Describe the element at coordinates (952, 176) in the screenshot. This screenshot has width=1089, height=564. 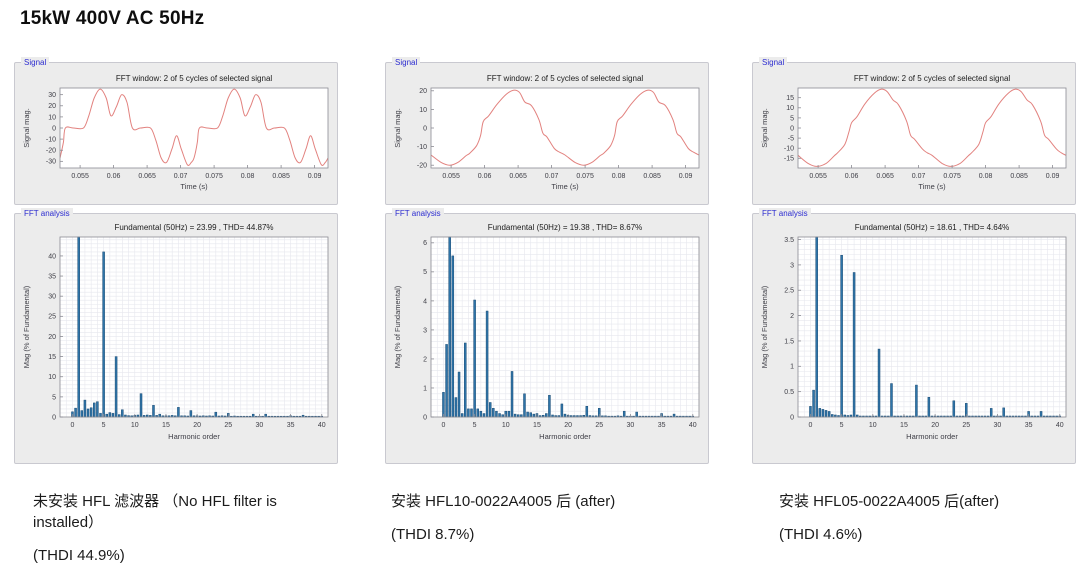
I see `svg-text: 0.075` at that location.